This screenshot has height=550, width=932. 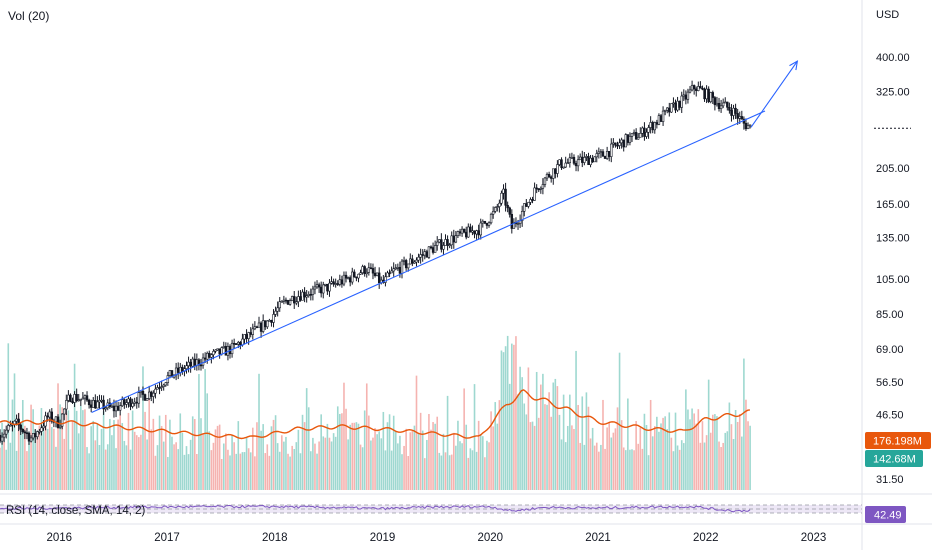 I want to click on volume-indicator-label: Vol (20), so click(x=28, y=16).